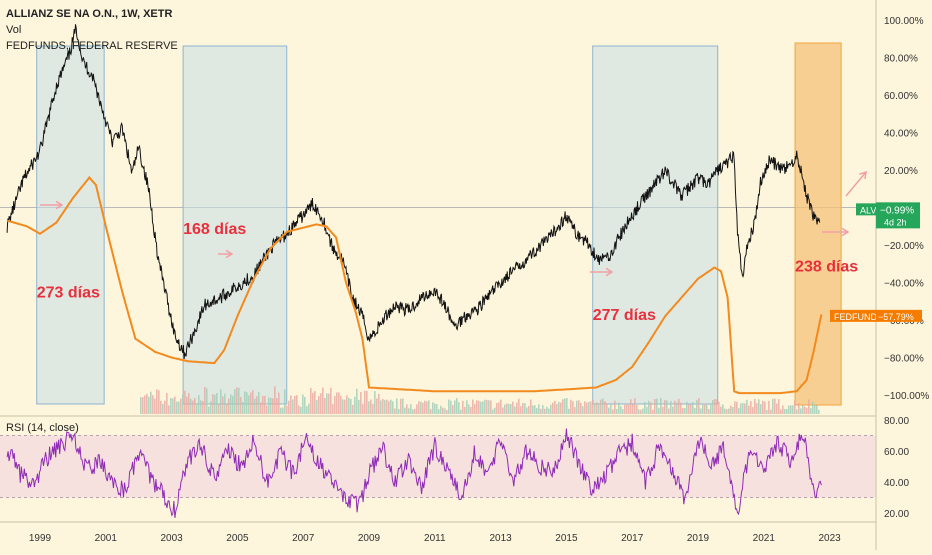 The width and height of the screenshot is (932, 555). Describe the element at coordinates (901, 96) in the screenshot. I see `price-tick-label: 60.00%` at that location.